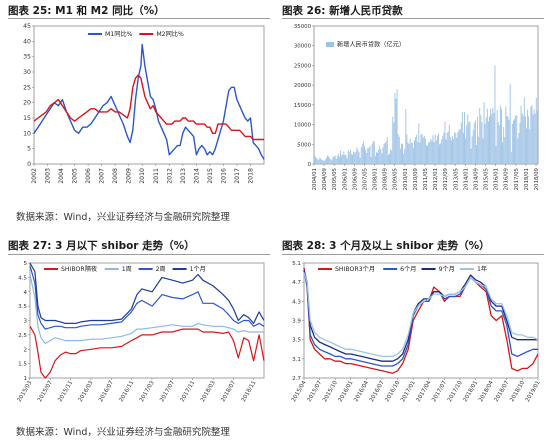  Describe the element at coordinates (315, 179) in the screenshot. I see `x-tick-label: 2004/01` at that location.